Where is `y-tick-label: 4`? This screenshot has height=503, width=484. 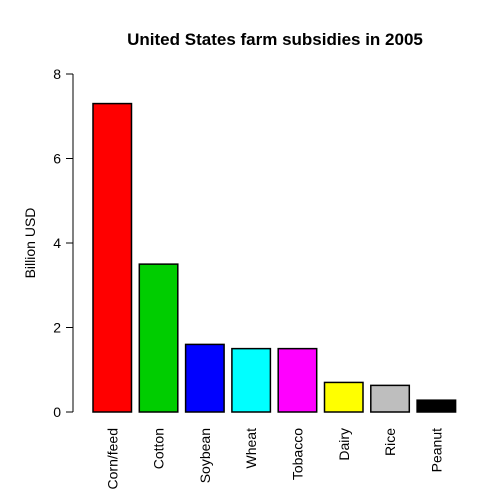
y-tick-label: 4 is located at coordinates (57, 243).